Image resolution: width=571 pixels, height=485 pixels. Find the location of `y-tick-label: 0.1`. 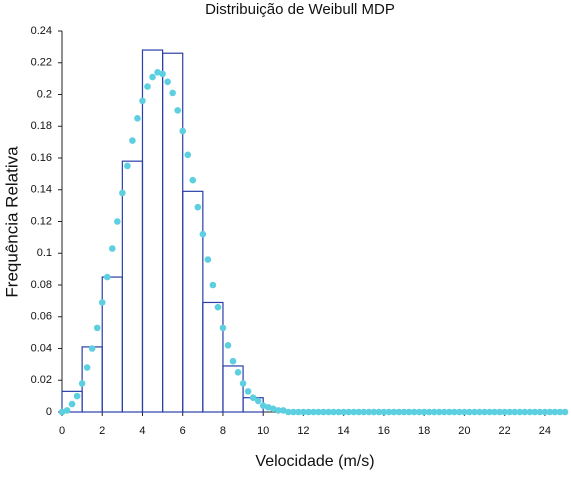

y-tick-label: 0.1 is located at coordinates (44, 253).